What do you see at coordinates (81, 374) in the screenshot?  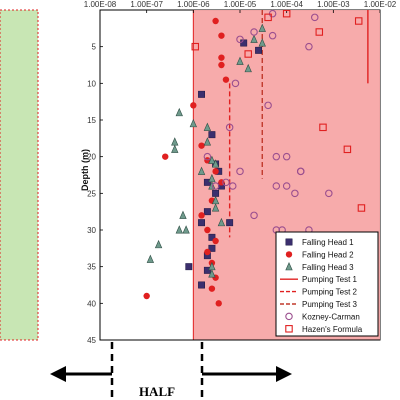 I see `left-arrow` at bounding box center [81, 374].